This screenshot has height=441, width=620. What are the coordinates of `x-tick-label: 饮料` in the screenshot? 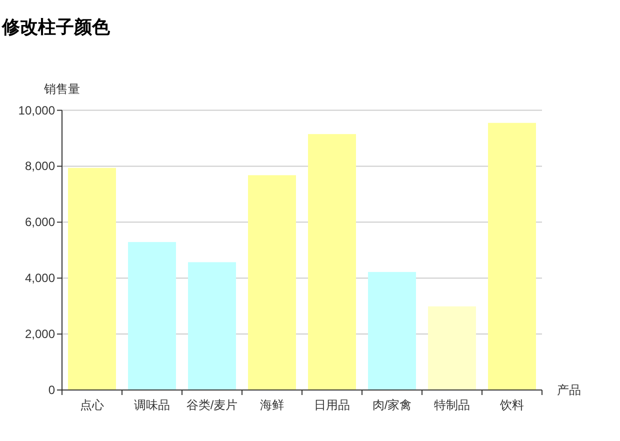 It's located at (511, 405).